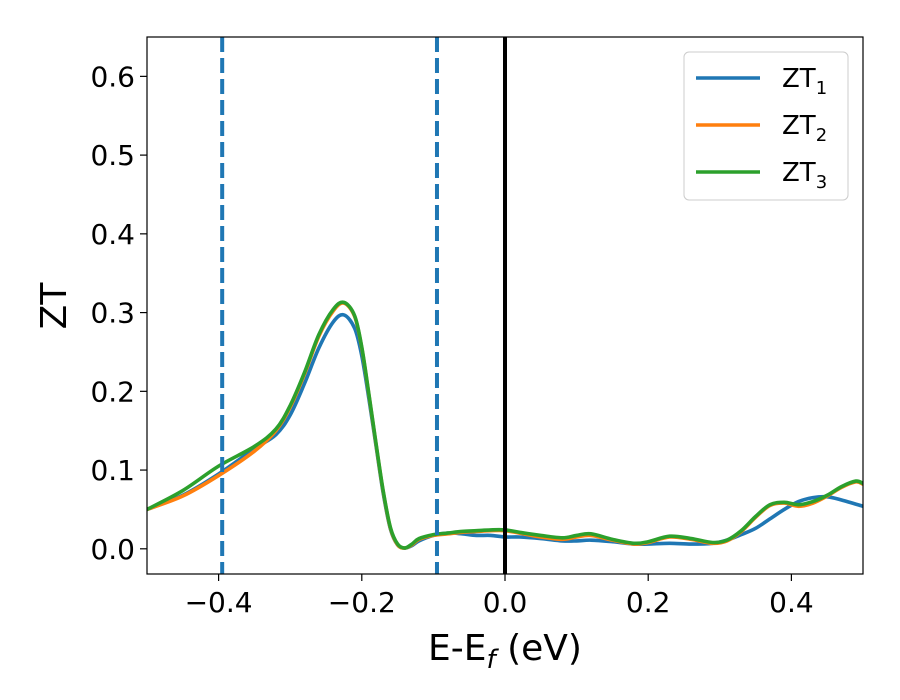  I want to click on legend-box, so click(766, 126).